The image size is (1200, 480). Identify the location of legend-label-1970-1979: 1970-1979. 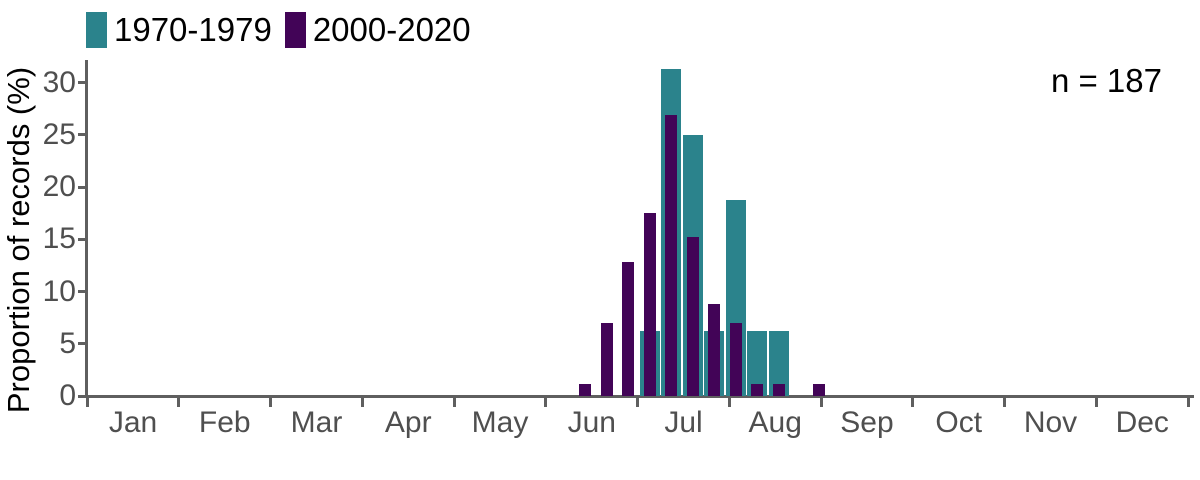
(193, 29).